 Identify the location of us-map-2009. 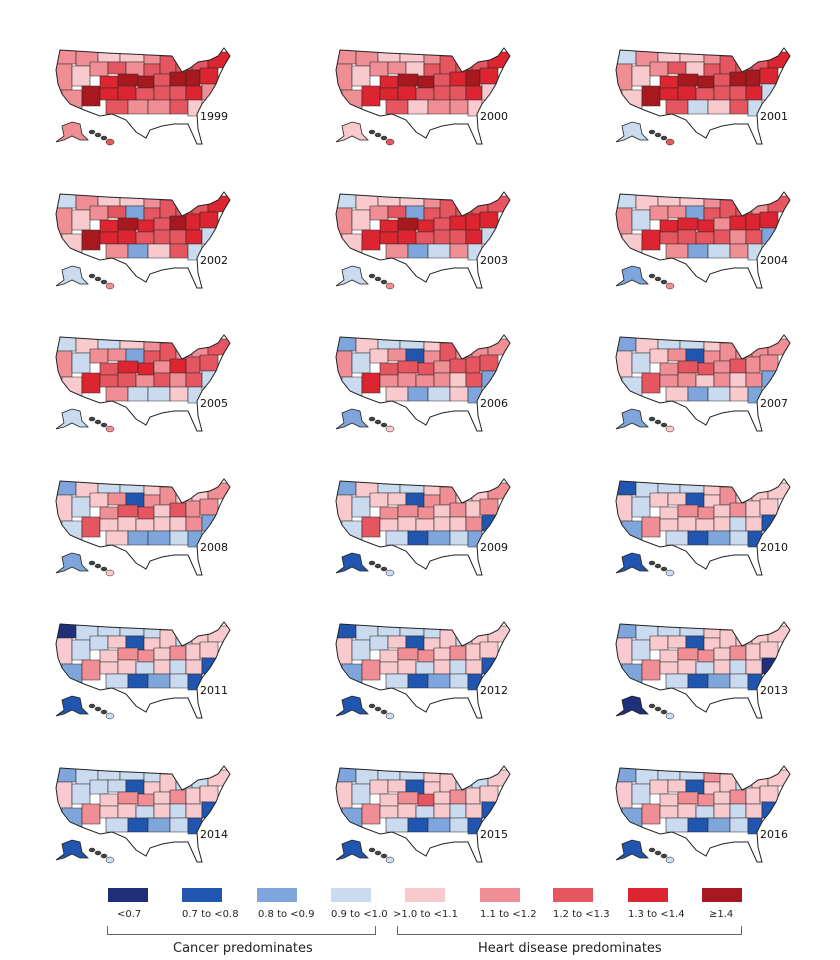
(423, 527).